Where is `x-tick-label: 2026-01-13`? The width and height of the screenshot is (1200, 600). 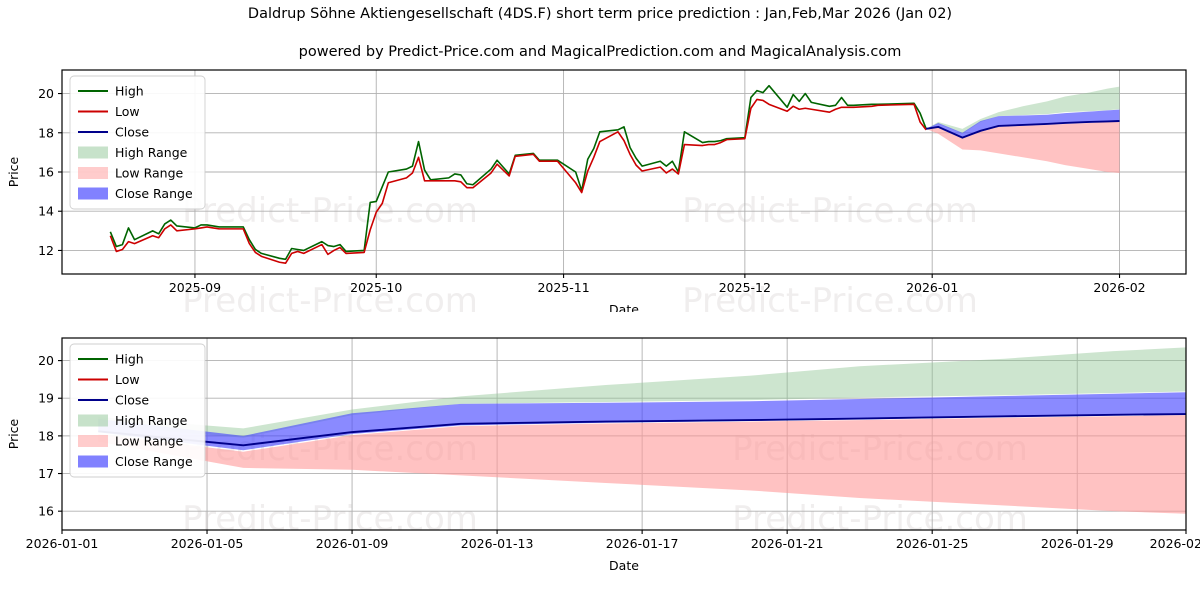 x-tick-label: 2026-01-13 is located at coordinates (497, 543).